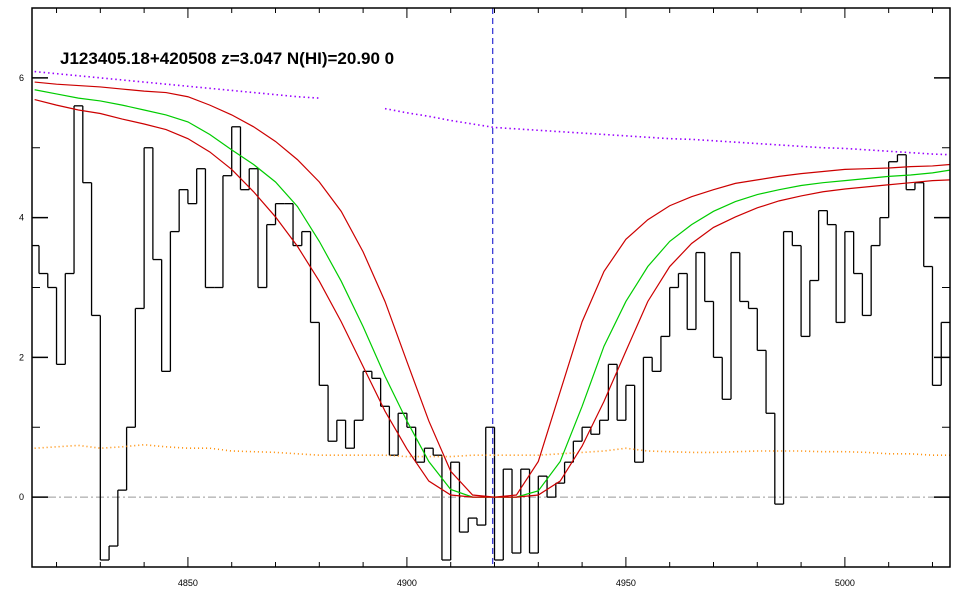  I want to click on y-tick-label: 4, so click(21, 218).